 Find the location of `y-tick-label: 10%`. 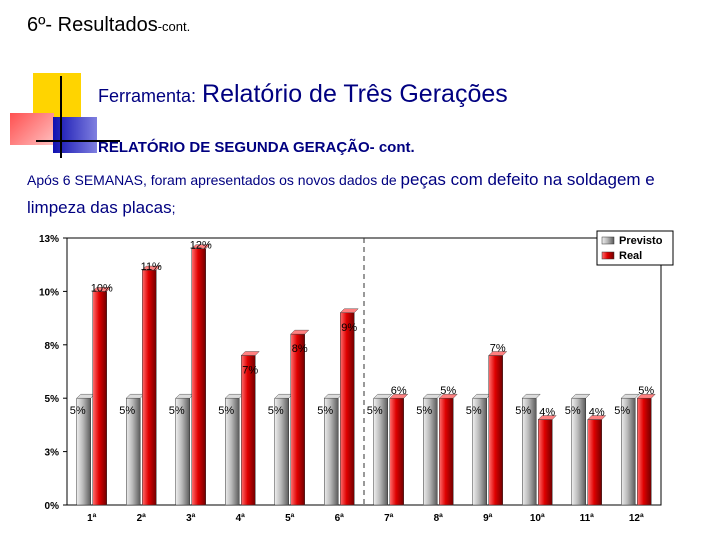

y-tick-label: 10% is located at coordinates (49, 292).